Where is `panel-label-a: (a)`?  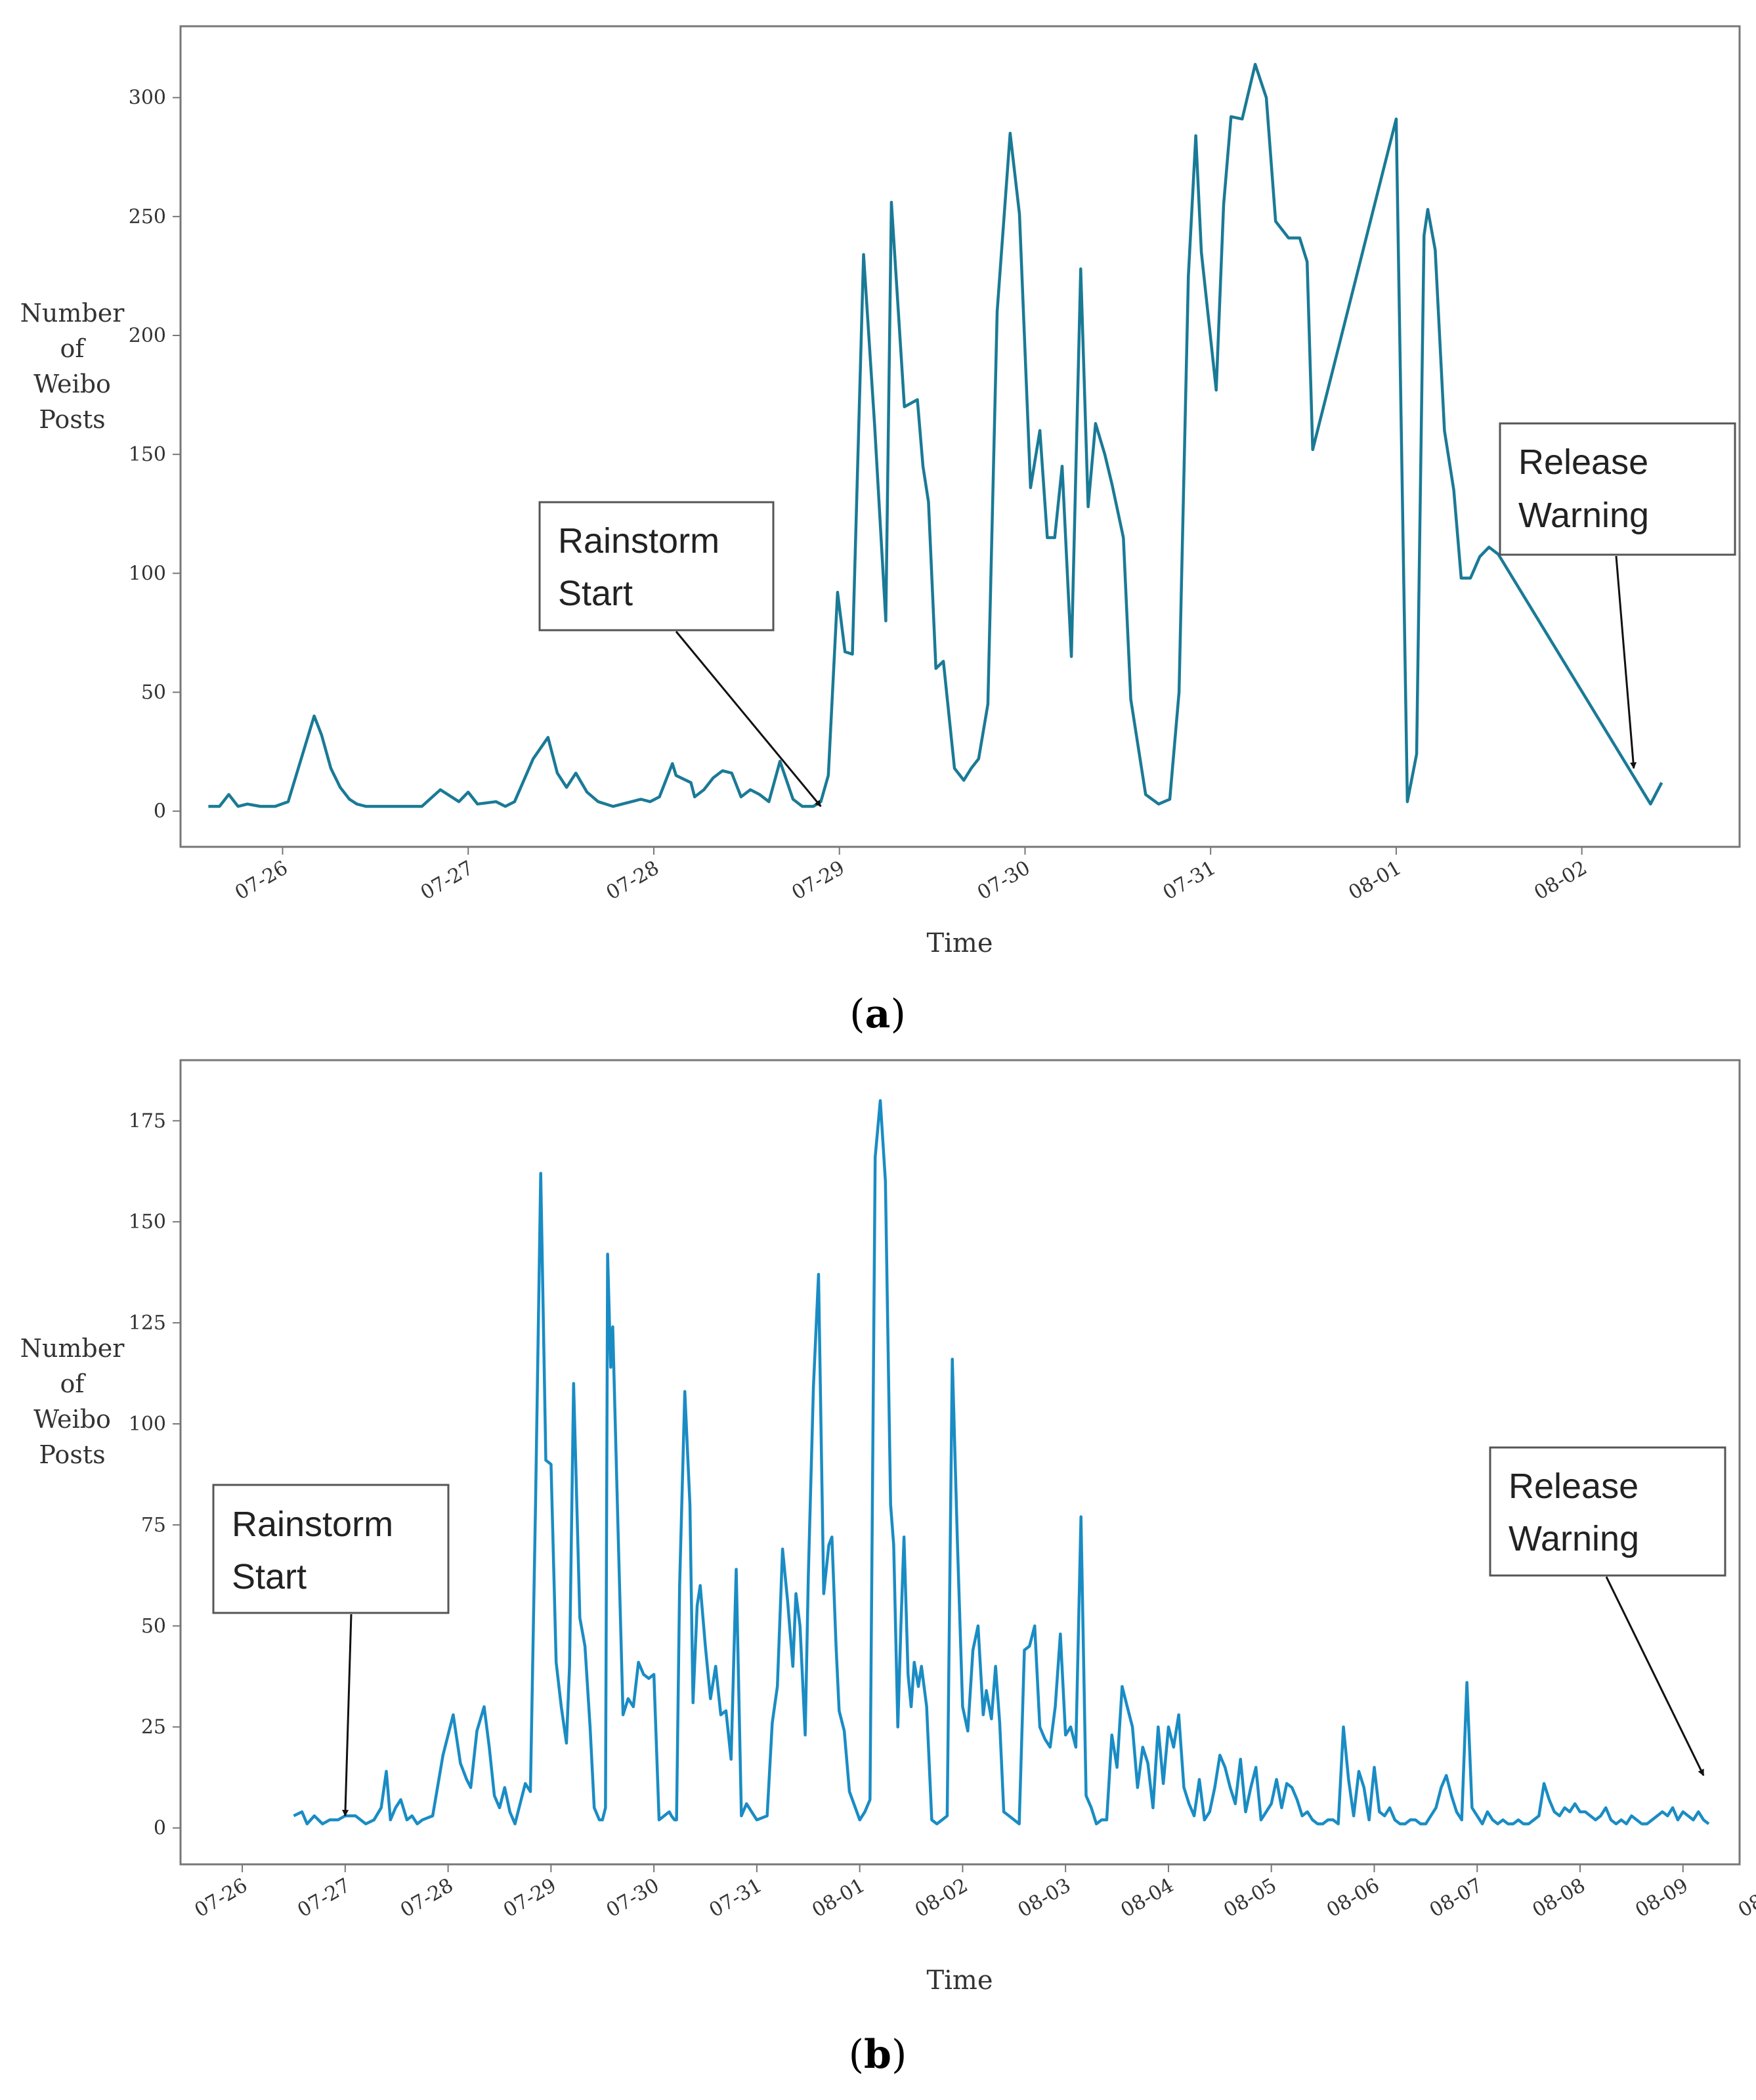
panel-label-a: (a) is located at coordinates (877, 1014).